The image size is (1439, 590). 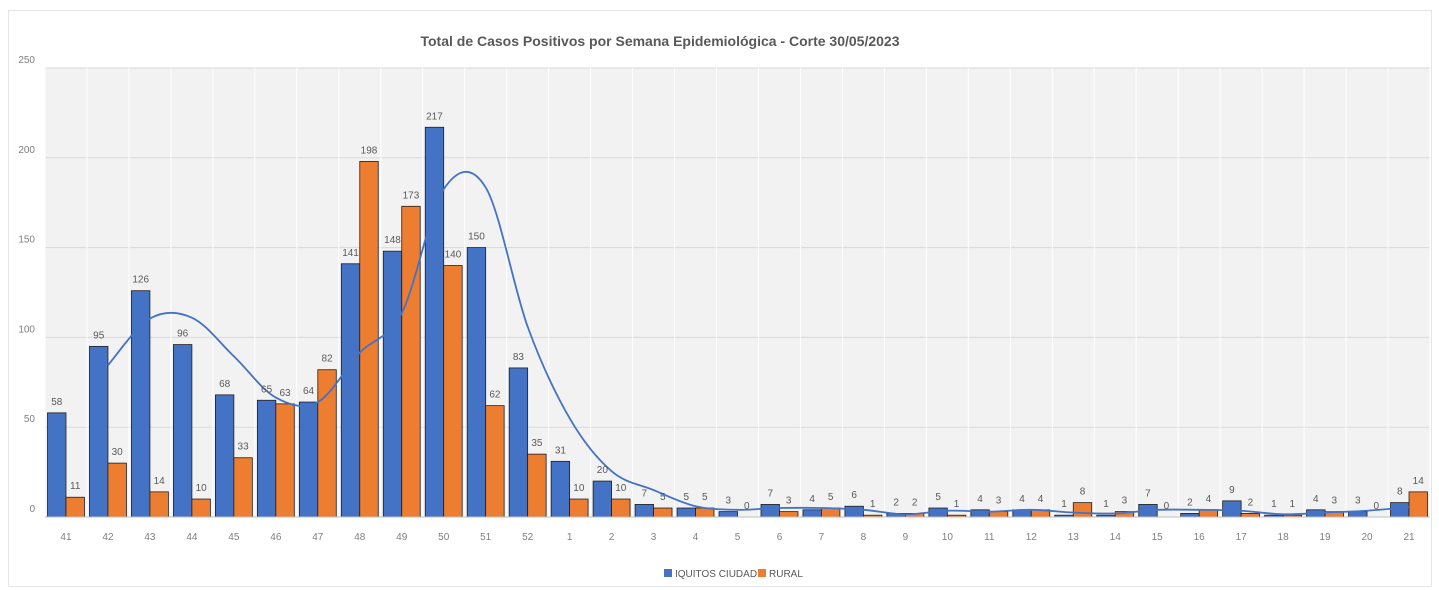 What do you see at coordinates (561, 450) in the screenshot?
I see `data-label-iquitos-ciudad: 31` at bounding box center [561, 450].